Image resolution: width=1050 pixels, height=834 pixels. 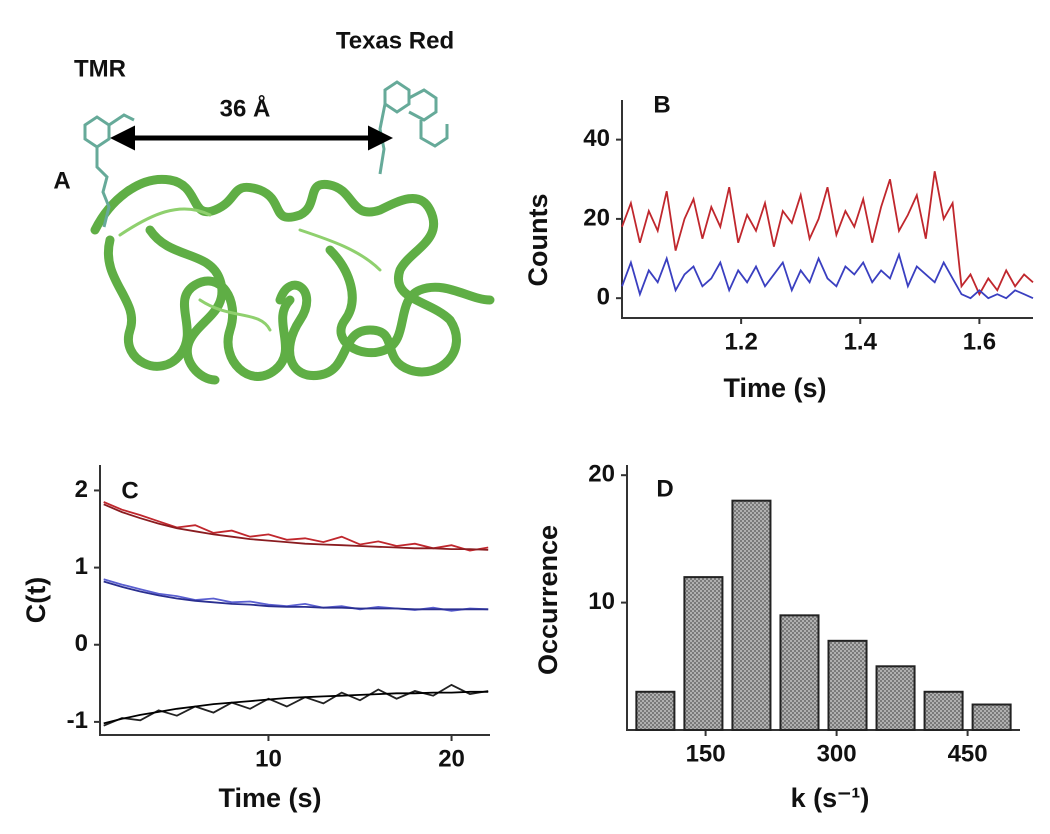 What do you see at coordinates (268, 758) in the screenshot?
I see `x-tick-label: 10` at bounding box center [268, 758].